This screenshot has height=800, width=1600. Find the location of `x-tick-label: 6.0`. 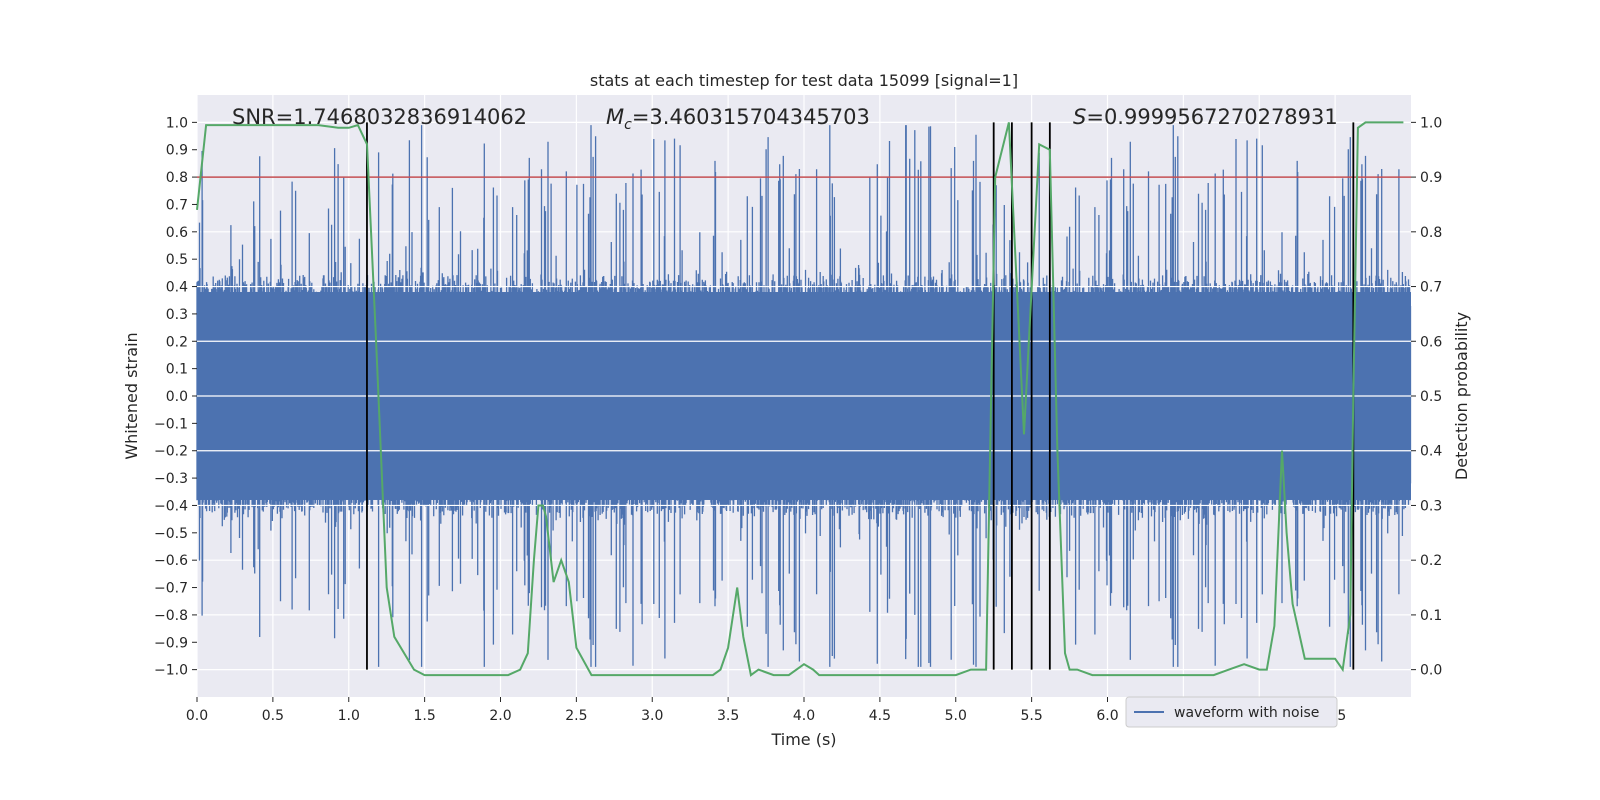

x-tick-label: 6.0 is located at coordinates (1107, 716).